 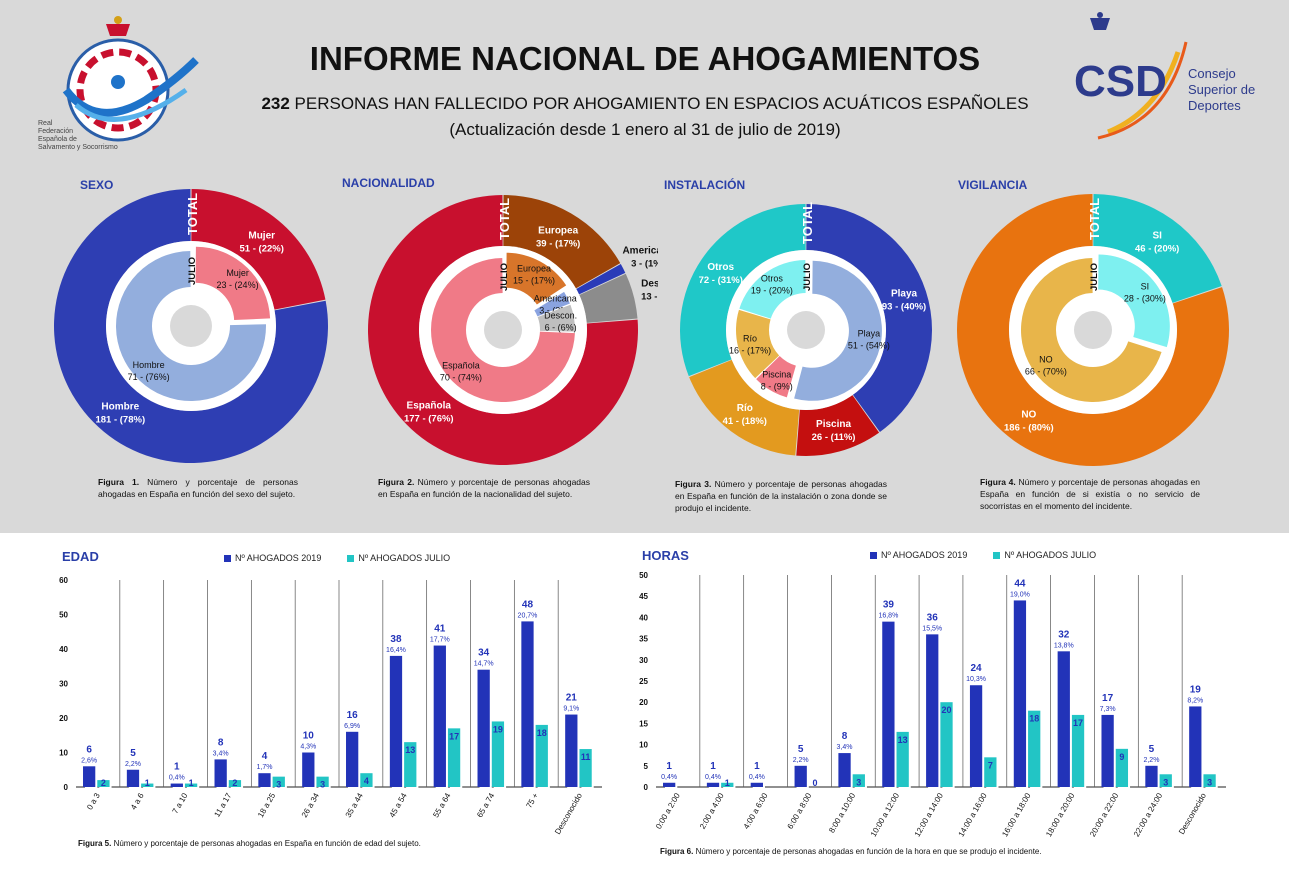 What do you see at coordinates (484, 664) in the screenshot?
I see `bar-2019-pct: 14,7%` at bounding box center [484, 664].